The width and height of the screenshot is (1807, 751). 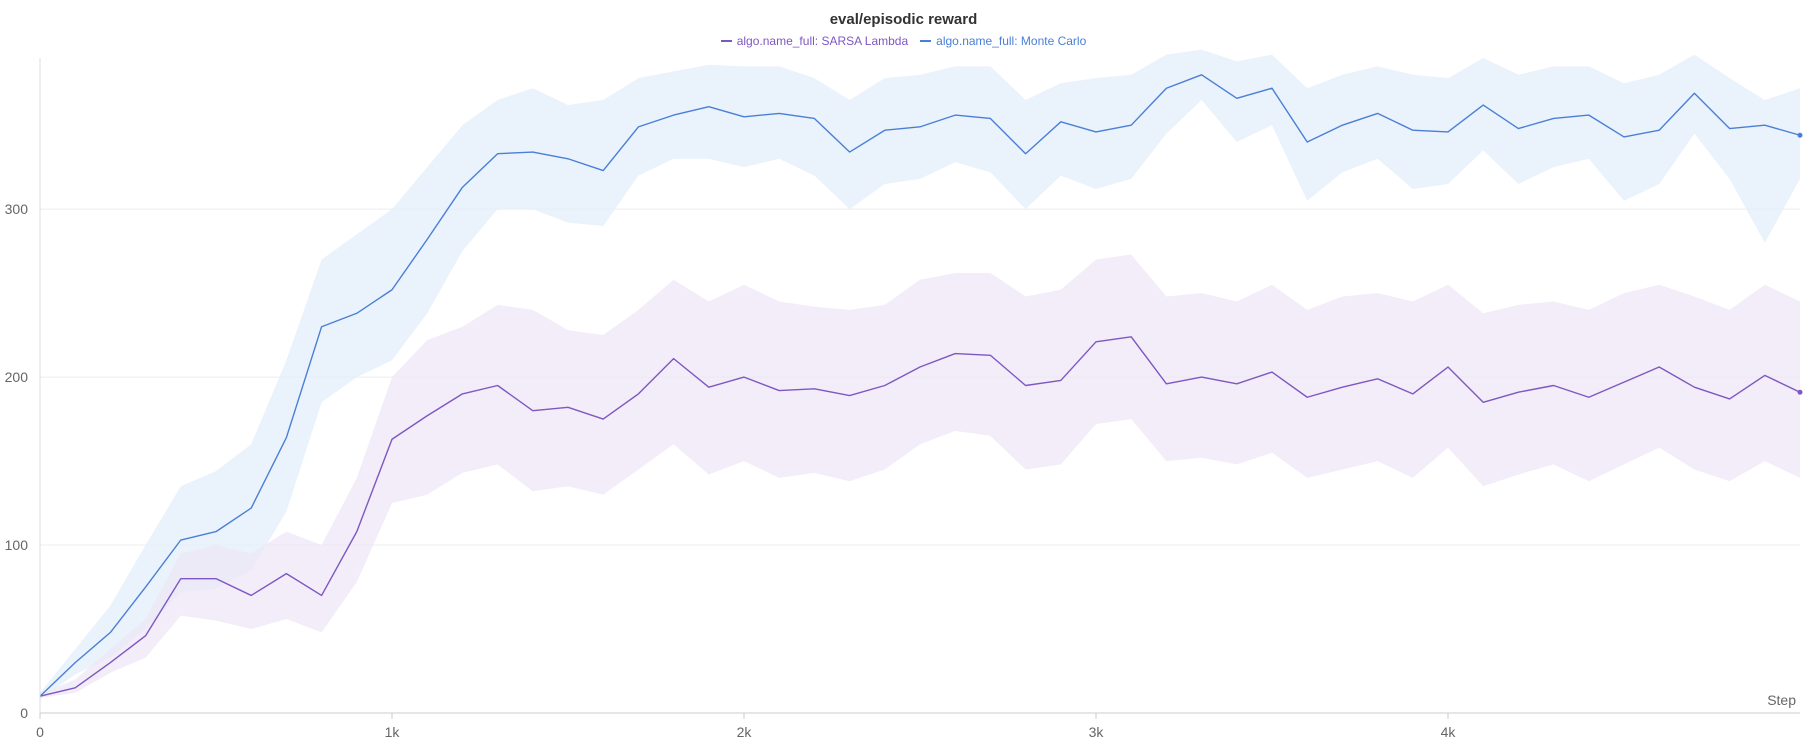 What do you see at coordinates (40, 732) in the screenshot?
I see `x-tick-label: 0` at bounding box center [40, 732].